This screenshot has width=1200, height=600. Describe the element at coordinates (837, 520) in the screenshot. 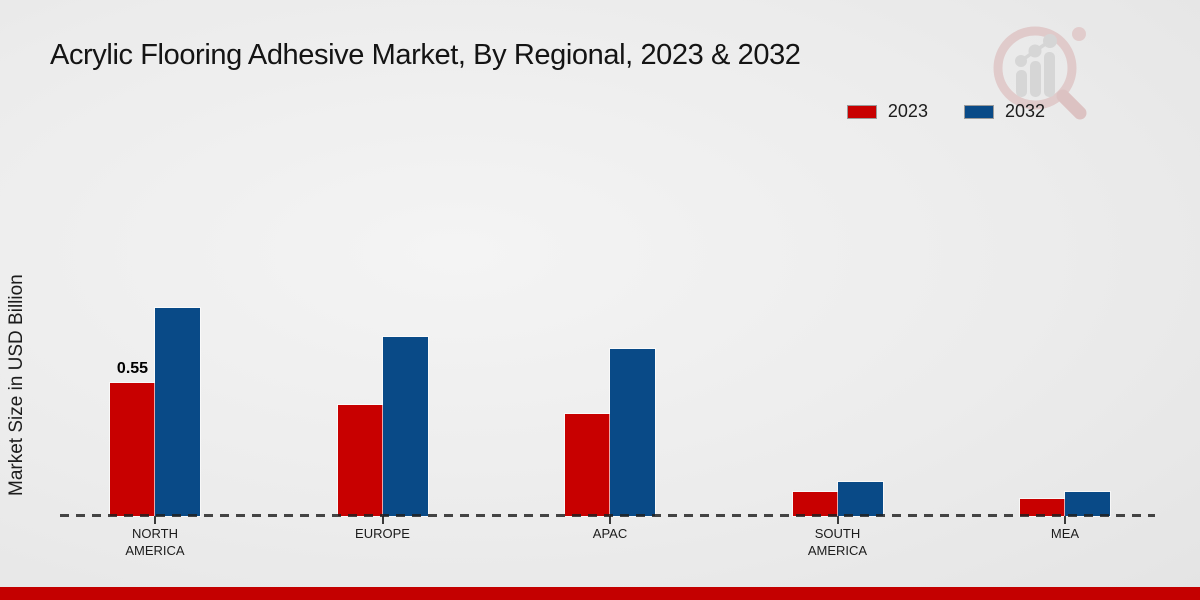

I see `x-tick-south-america` at that location.